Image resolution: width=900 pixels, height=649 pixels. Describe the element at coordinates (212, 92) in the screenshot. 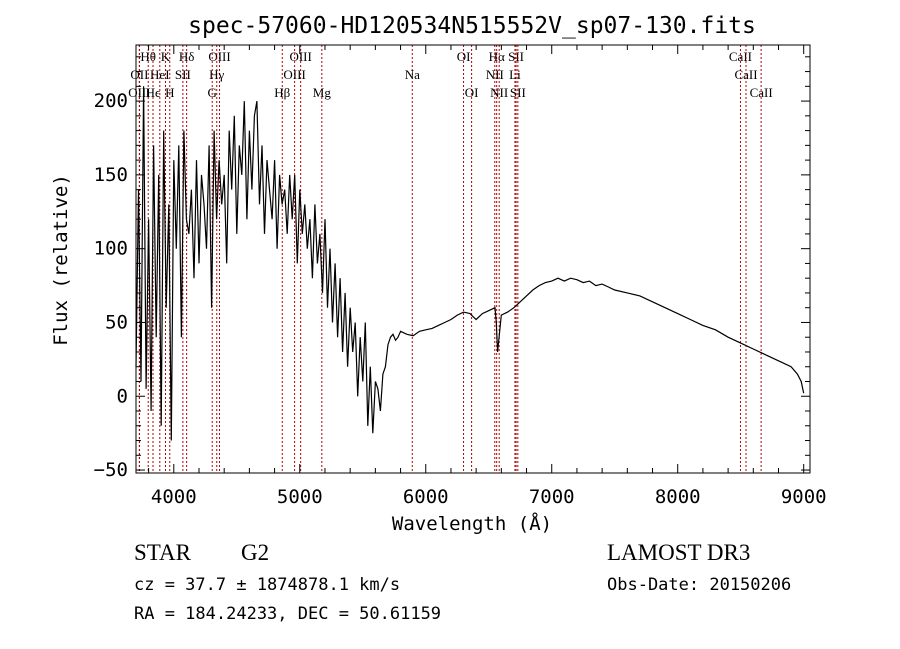

I see `line-marker-label: G` at that location.